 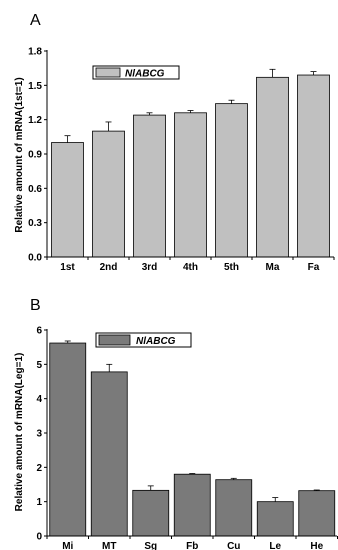 I want to click on panel-b-x-tick-label-1: MT, so click(x=109, y=545).